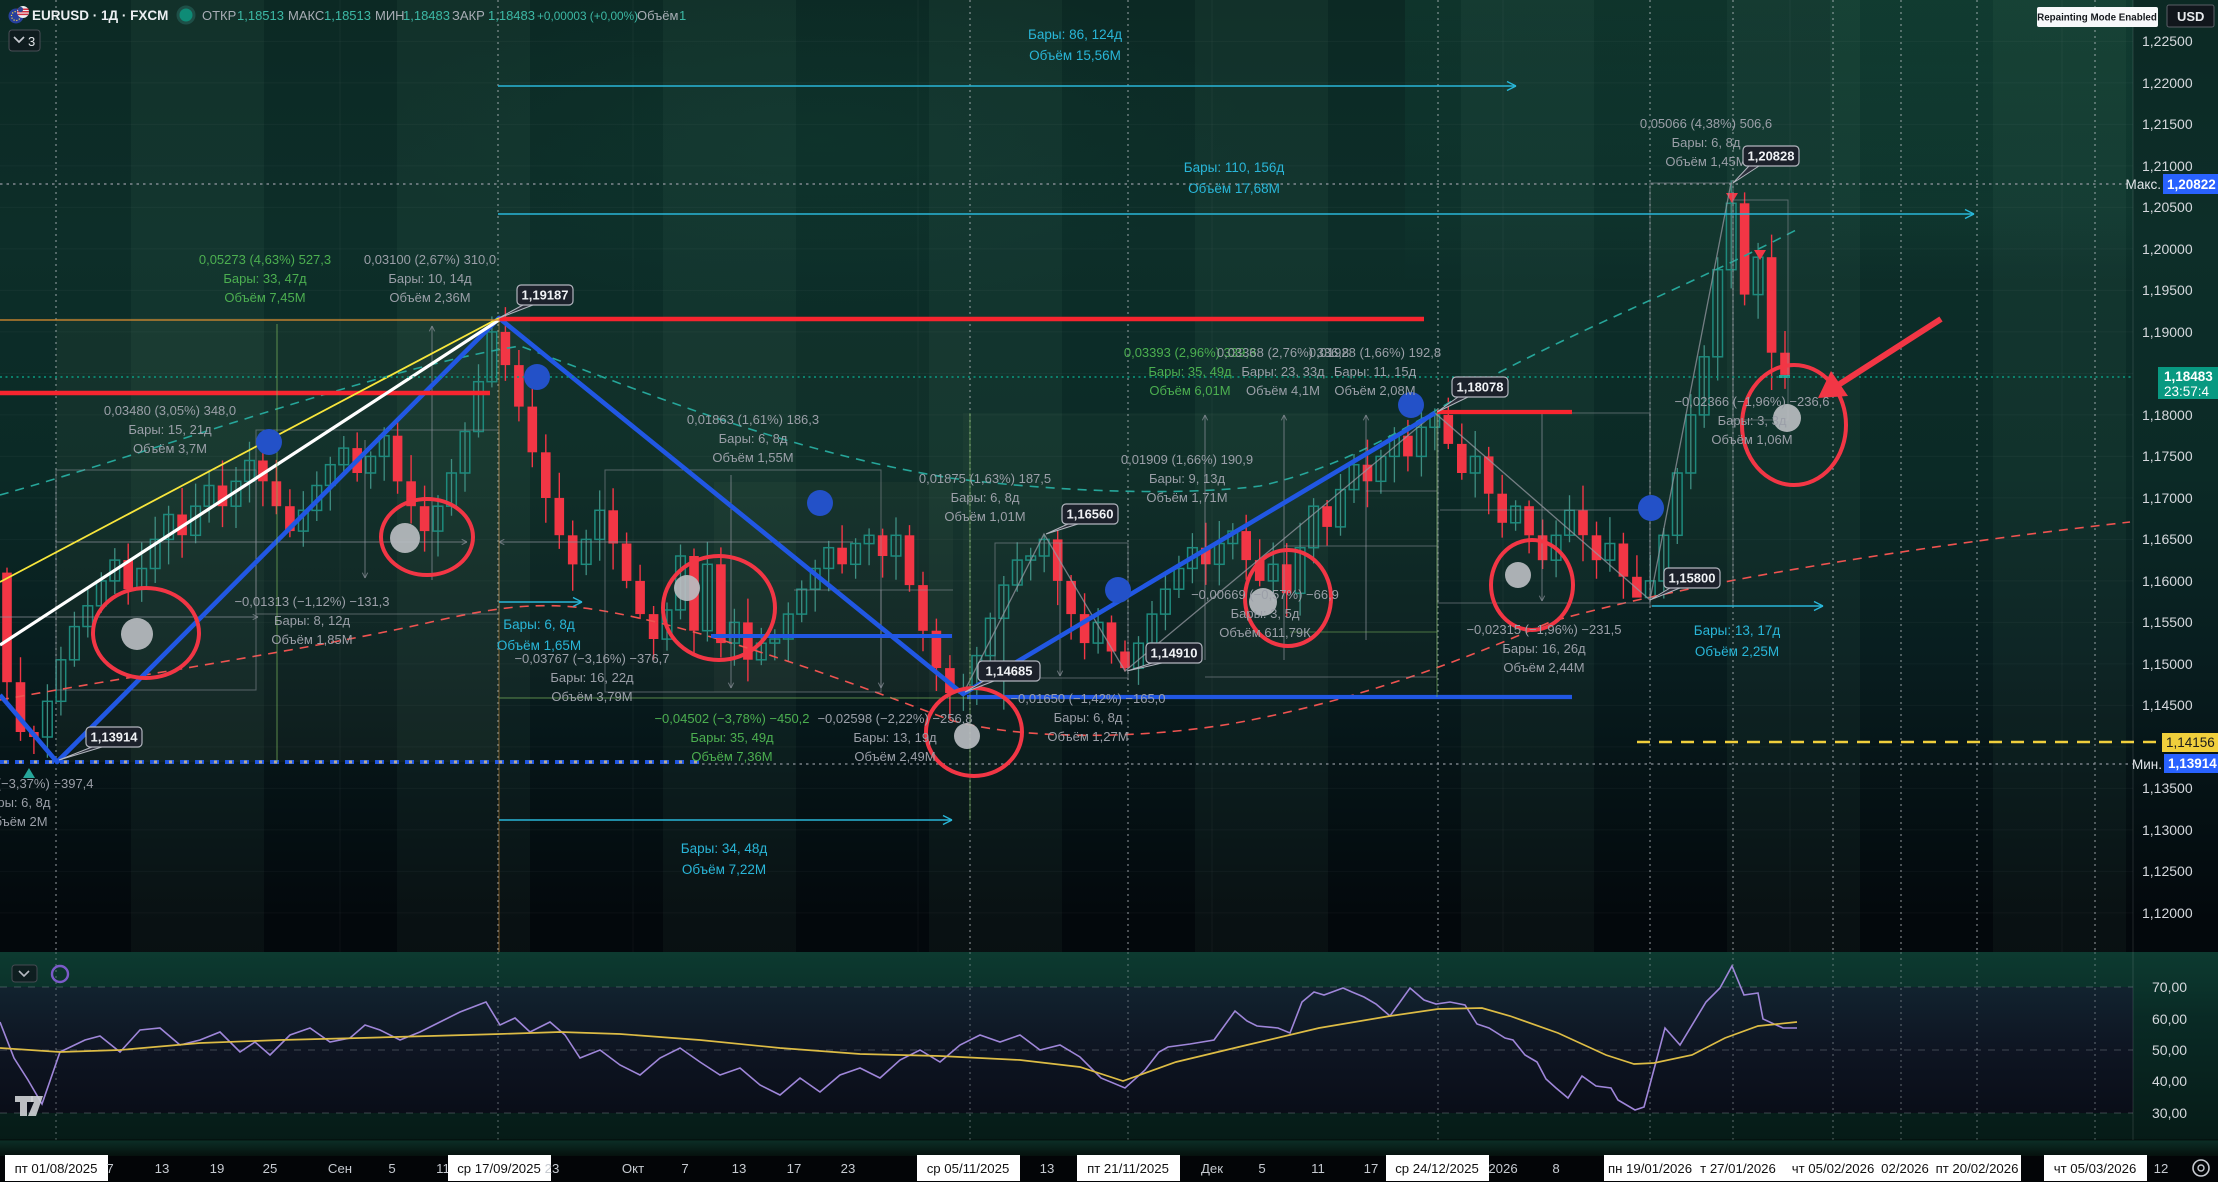 This screenshot has width=2218, height=1182. I want to click on svg-text: ср 17/09/2025, so click(499, 1168).